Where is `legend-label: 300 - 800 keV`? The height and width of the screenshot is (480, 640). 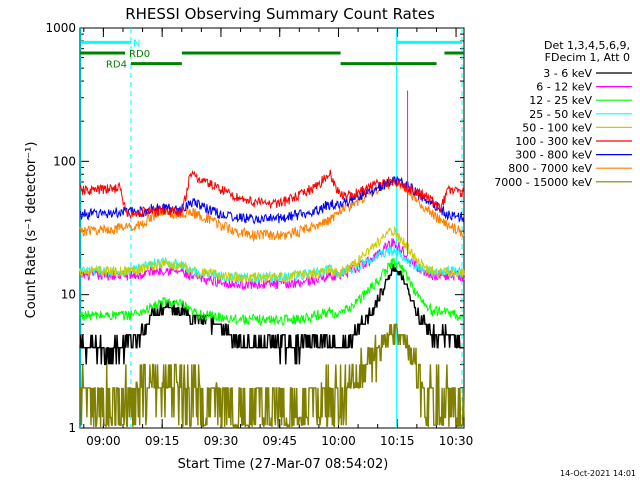 legend-label: 300 - 800 keV is located at coordinates (553, 155).